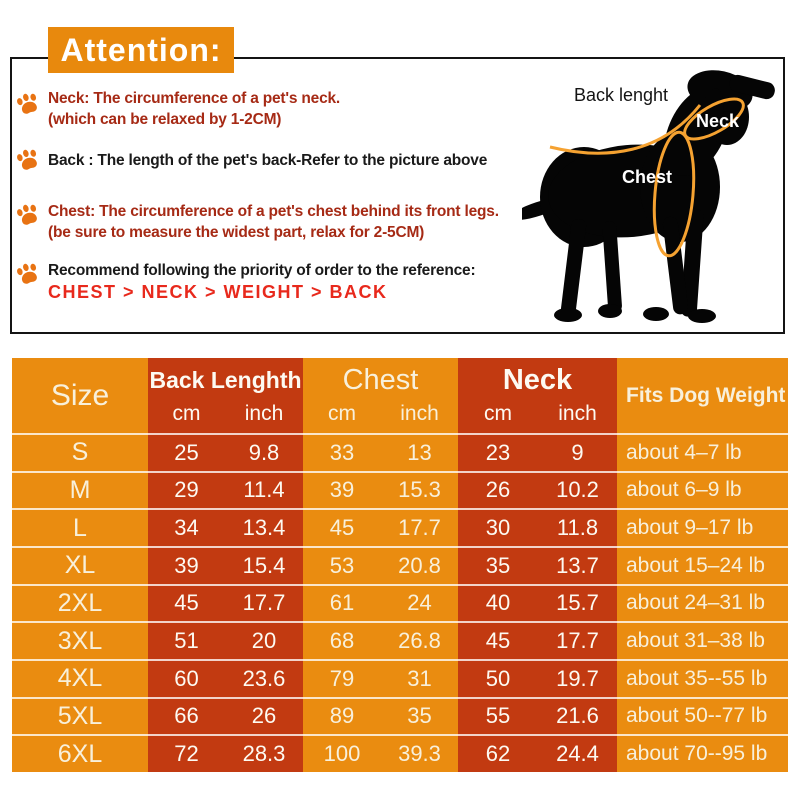 Image resolution: width=800 pixels, height=800 pixels. Describe the element at coordinates (264, 753) in the screenshot. I see `back-inch-cell: 28.3` at that location.